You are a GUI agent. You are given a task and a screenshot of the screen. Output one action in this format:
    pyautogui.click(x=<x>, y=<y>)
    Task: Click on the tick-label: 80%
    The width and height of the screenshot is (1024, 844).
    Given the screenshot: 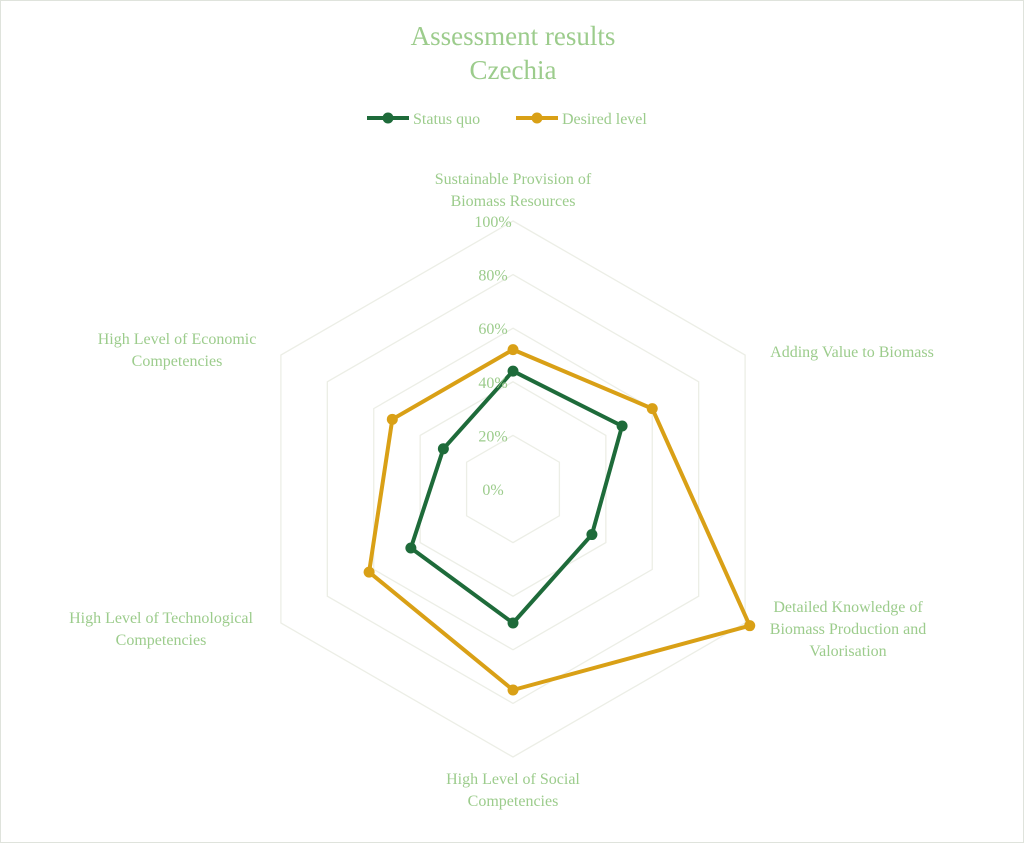 What is the action you would take?
    pyautogui.click(x=492, y=276)
    